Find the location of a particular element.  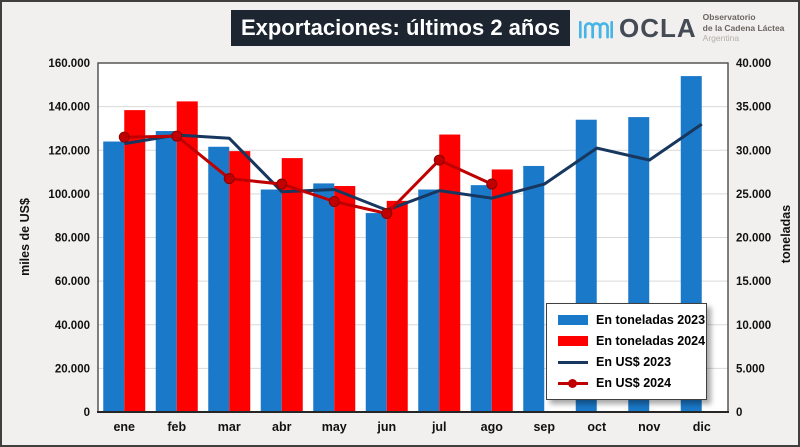

legend-swatch-navy-line is located at coordinates (573, 362).